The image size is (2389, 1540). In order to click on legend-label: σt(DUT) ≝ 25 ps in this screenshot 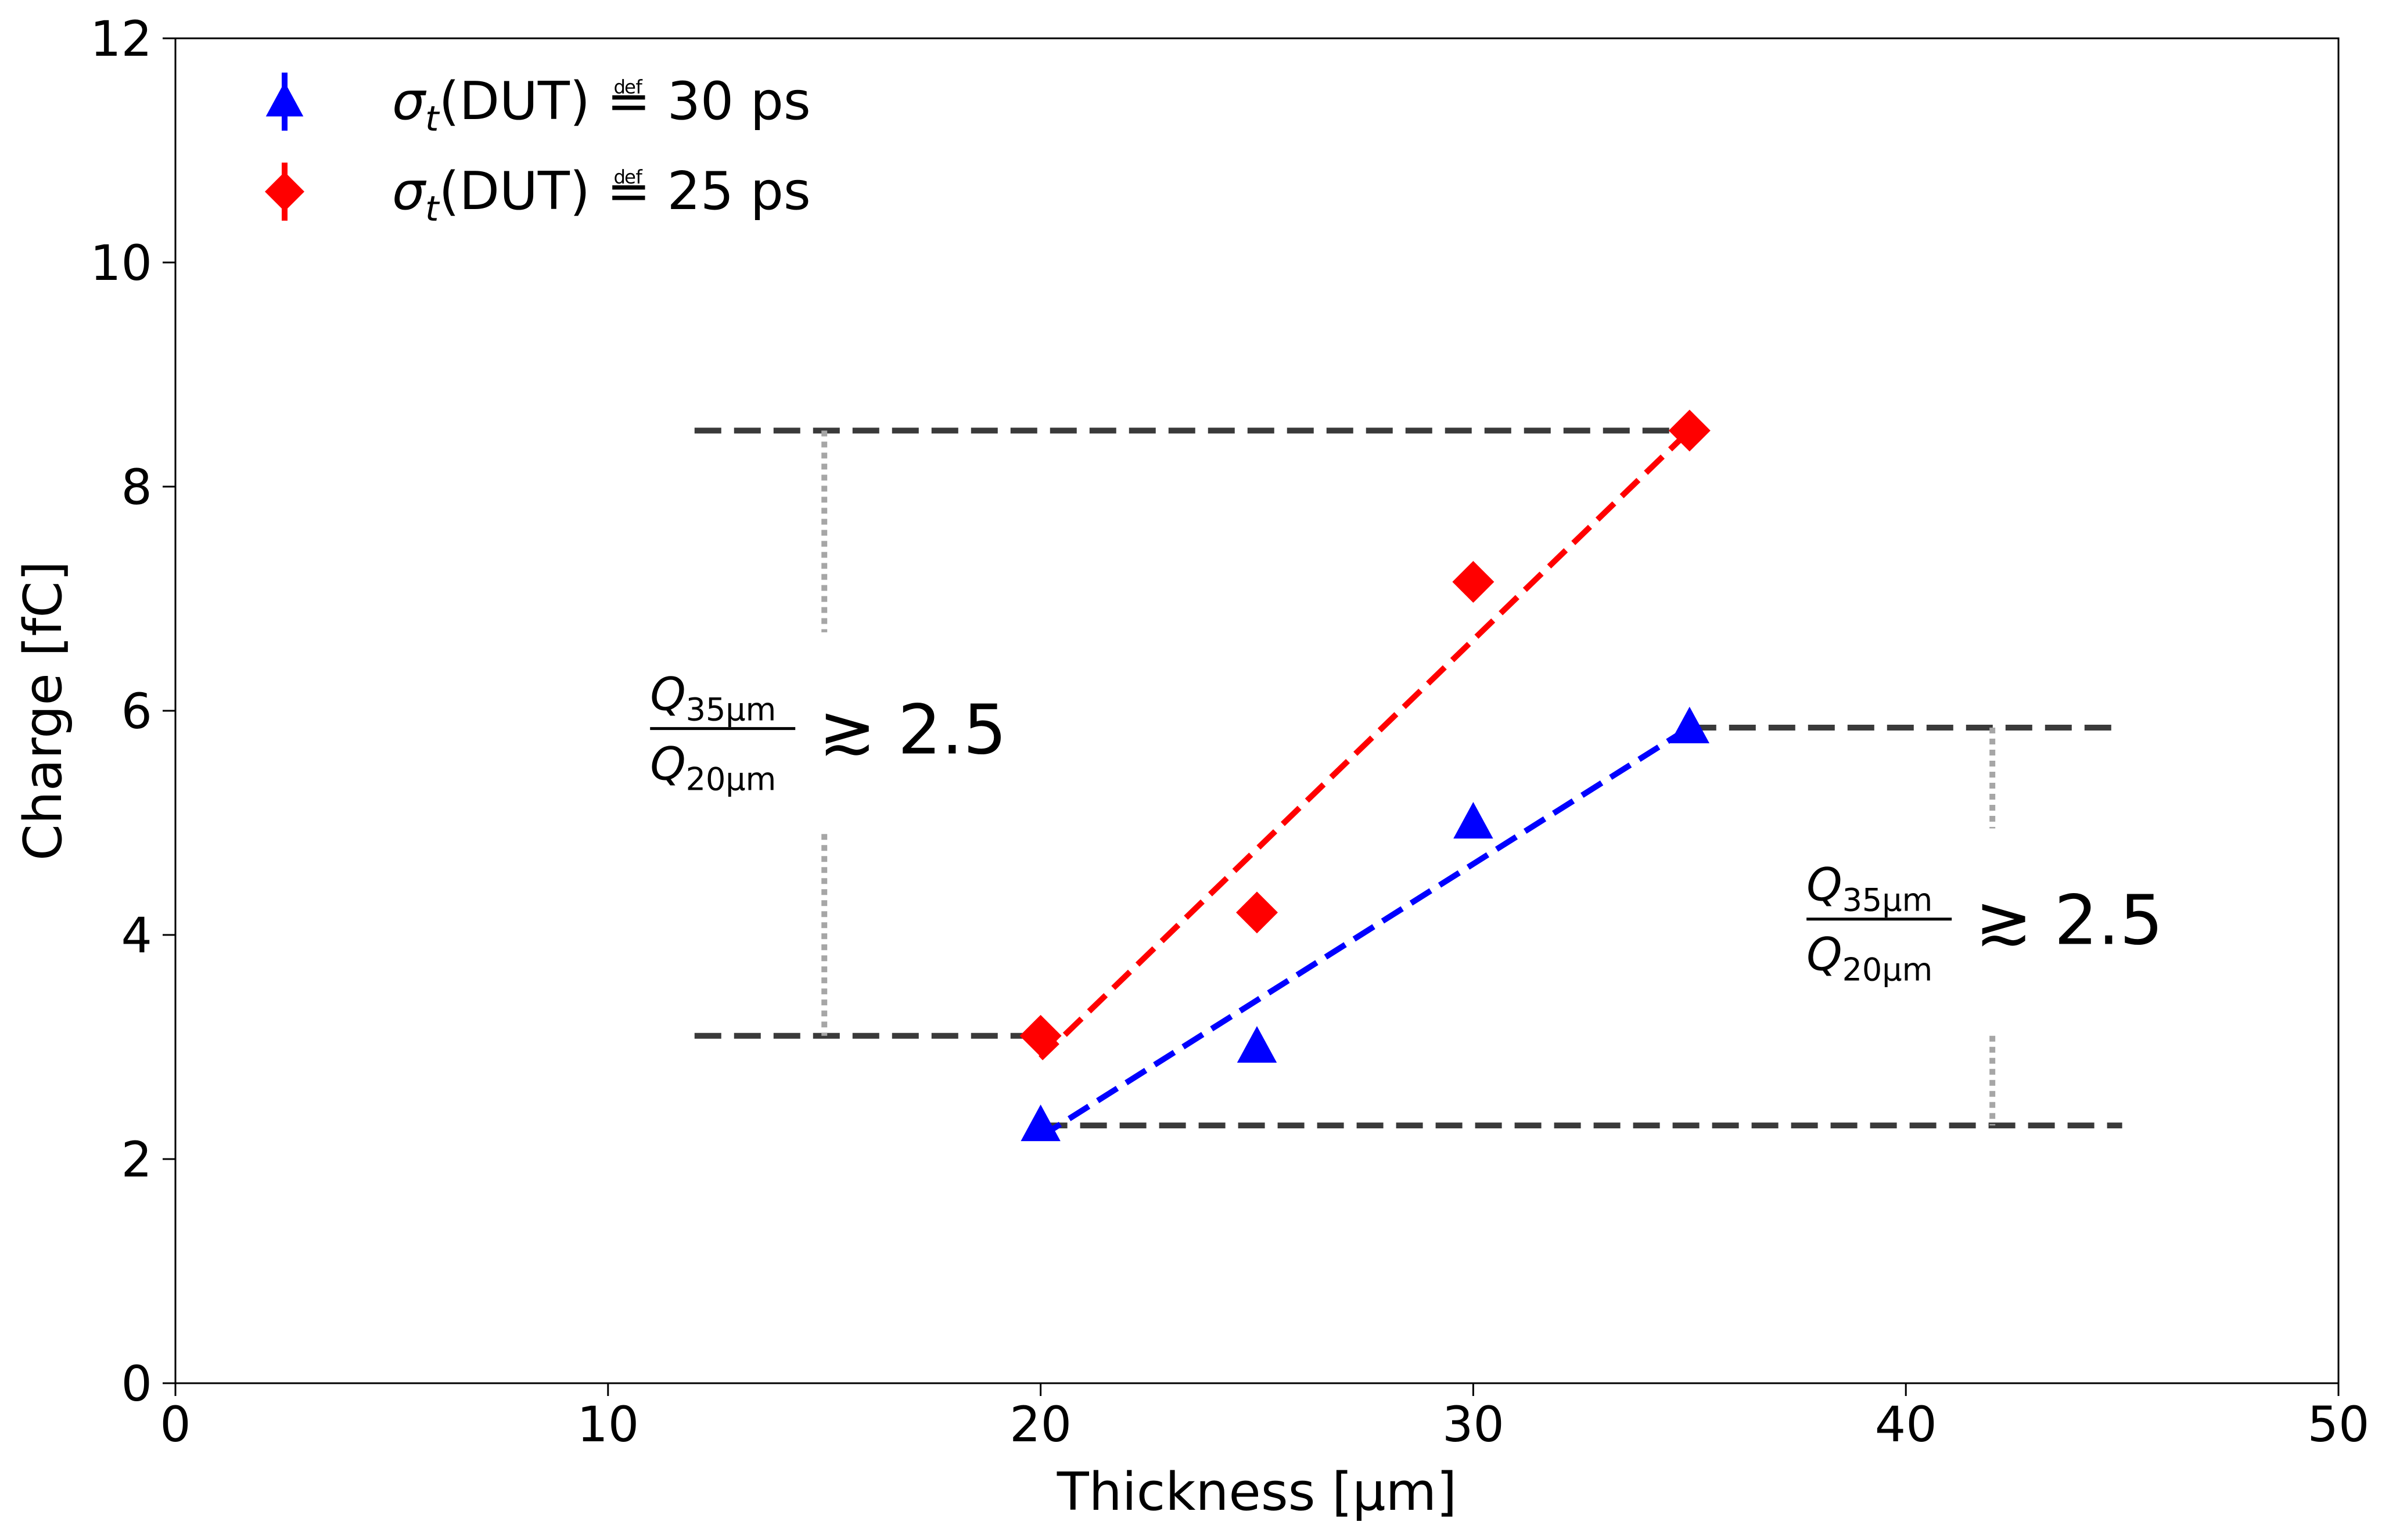, I will do `click(601, 195)`.